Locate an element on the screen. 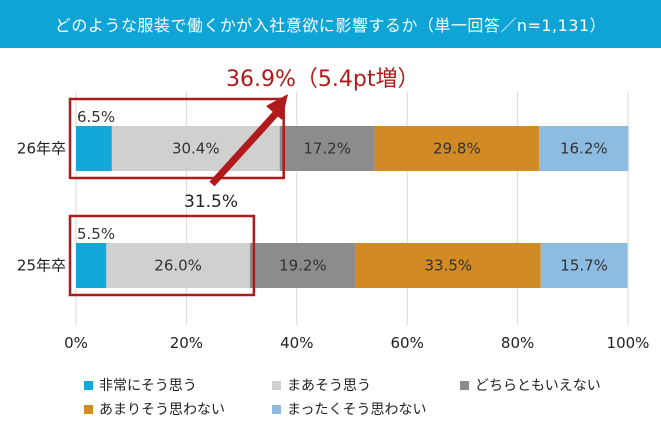 This screenshot has height=428, width=661. data-label: 16.2% is located at coordinates (584, 149).